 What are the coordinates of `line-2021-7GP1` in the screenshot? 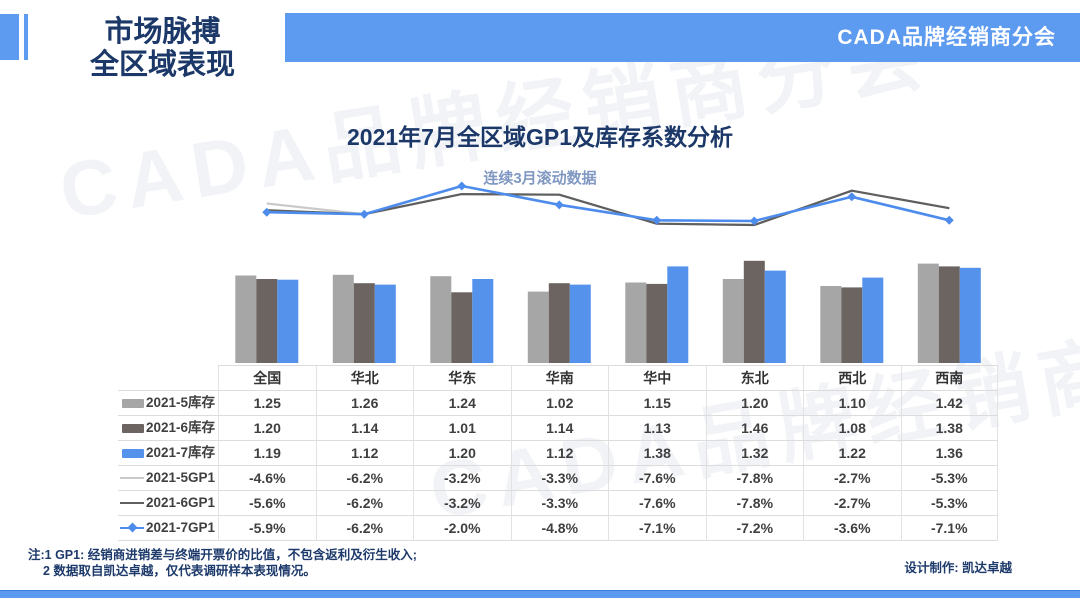 It's located at (608, 203).